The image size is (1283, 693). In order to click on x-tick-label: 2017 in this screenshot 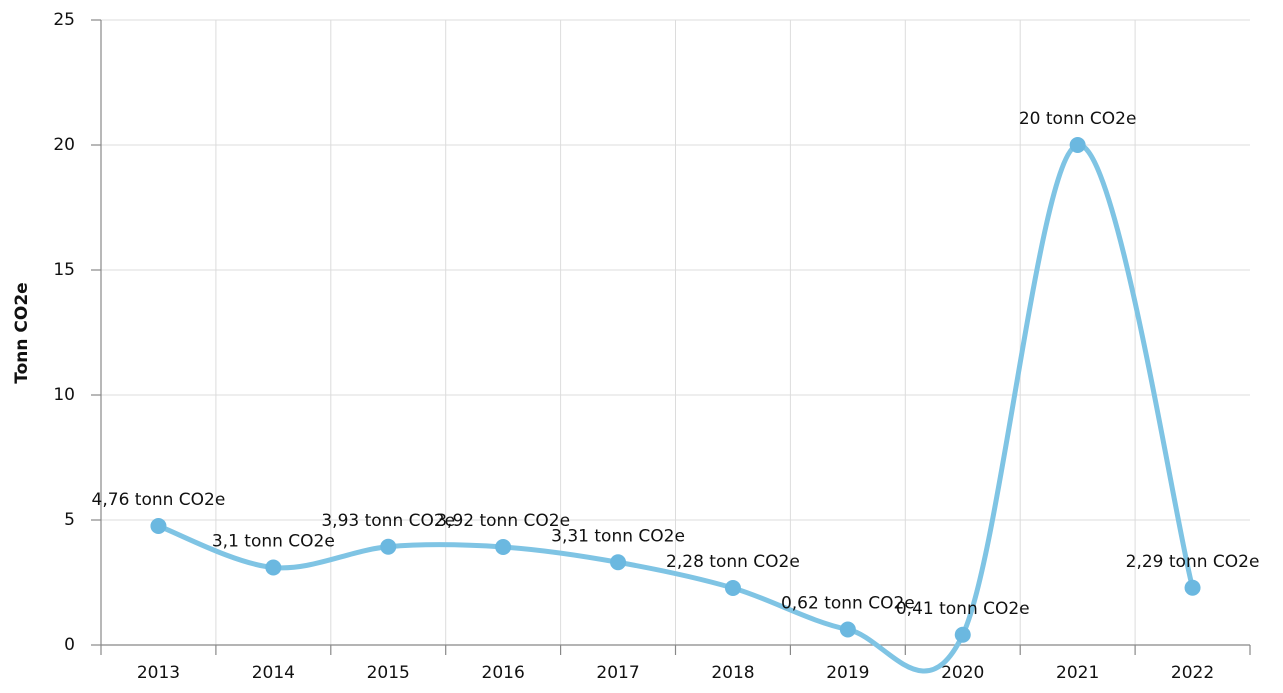, I will do `click(617, 673)`.